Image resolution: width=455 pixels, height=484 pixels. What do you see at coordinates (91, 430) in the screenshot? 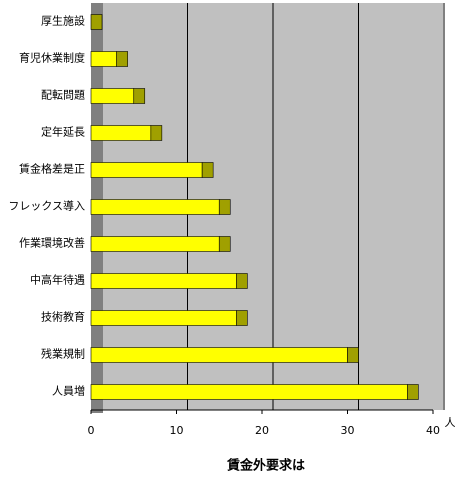
I see `x-tick-label: 0` at bounding box center [91, 430].